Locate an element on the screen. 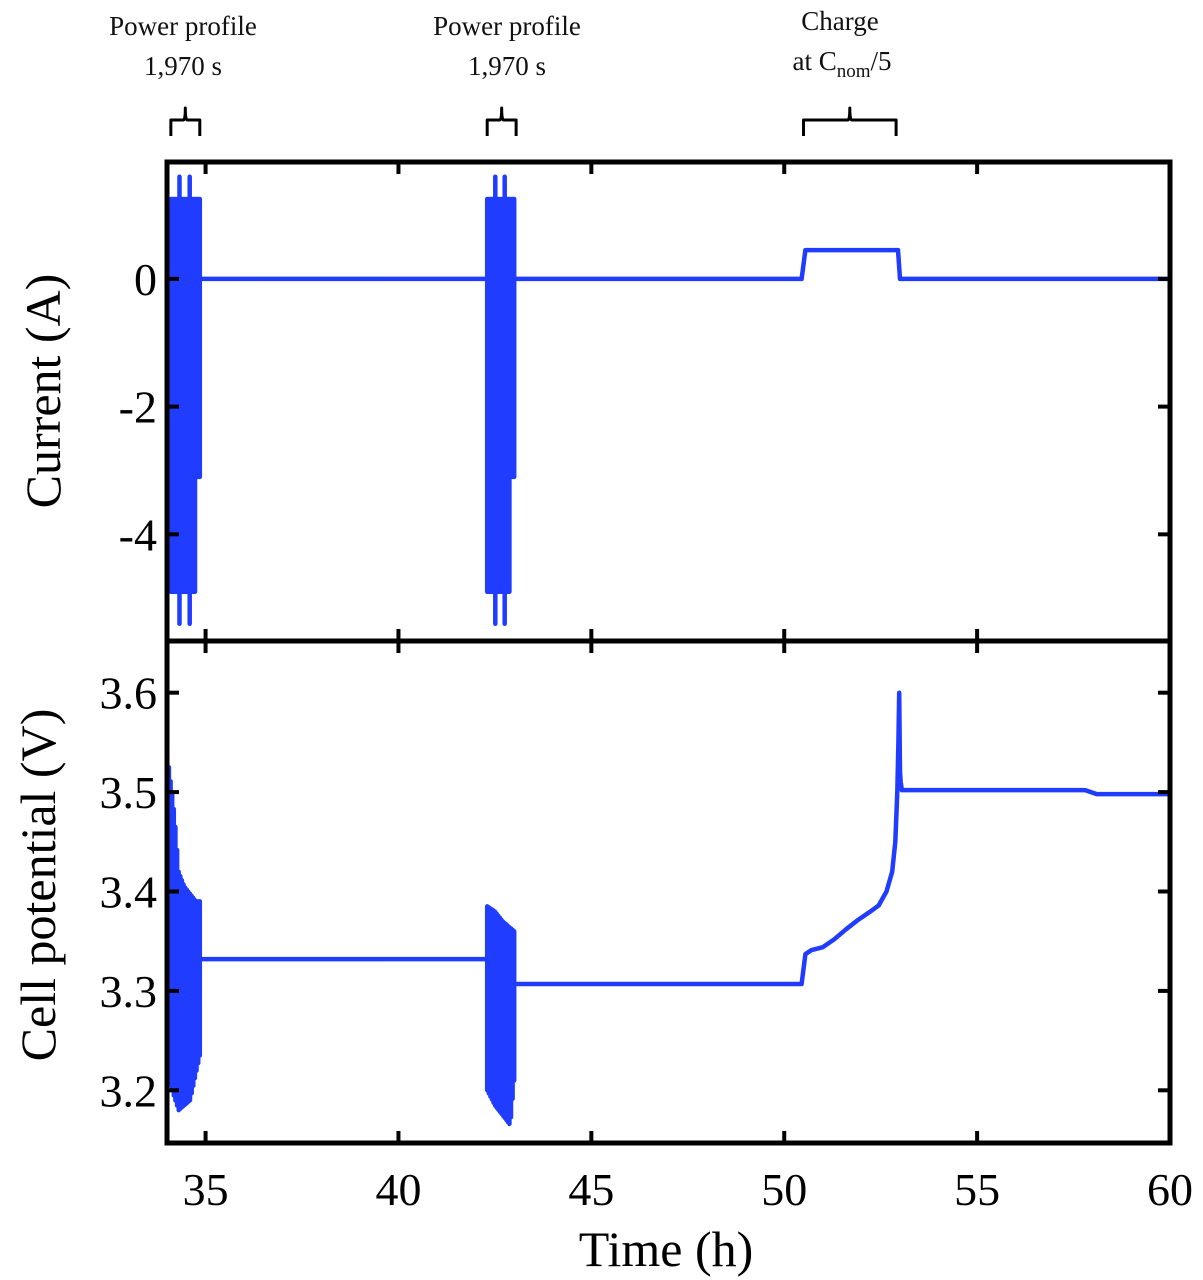  x-tick-label: 35 is located at coordinates (206, 1189).